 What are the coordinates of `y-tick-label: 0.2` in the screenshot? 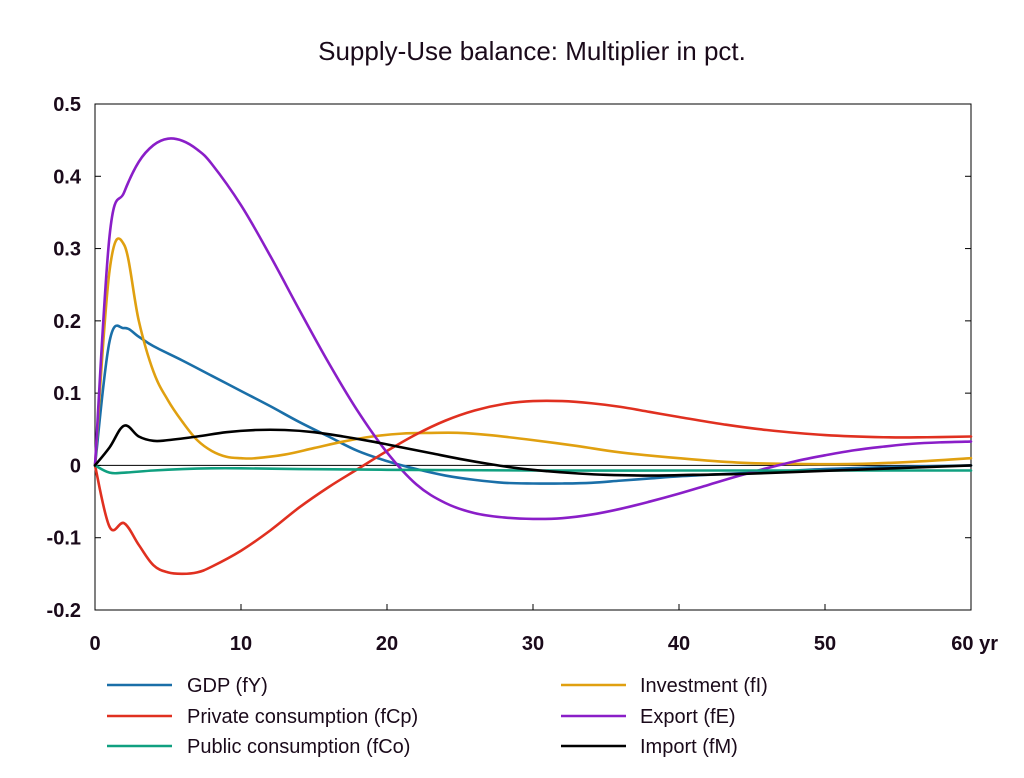 It's located at (67, 322).